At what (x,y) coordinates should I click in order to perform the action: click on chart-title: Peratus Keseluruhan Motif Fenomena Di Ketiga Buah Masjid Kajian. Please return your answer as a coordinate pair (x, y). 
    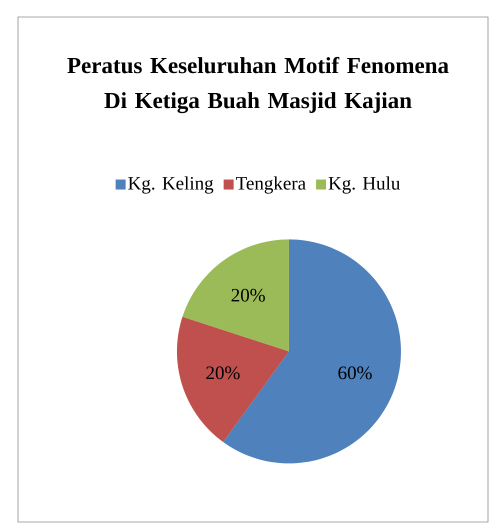
    Looking at the image, I should click on (258, 85).